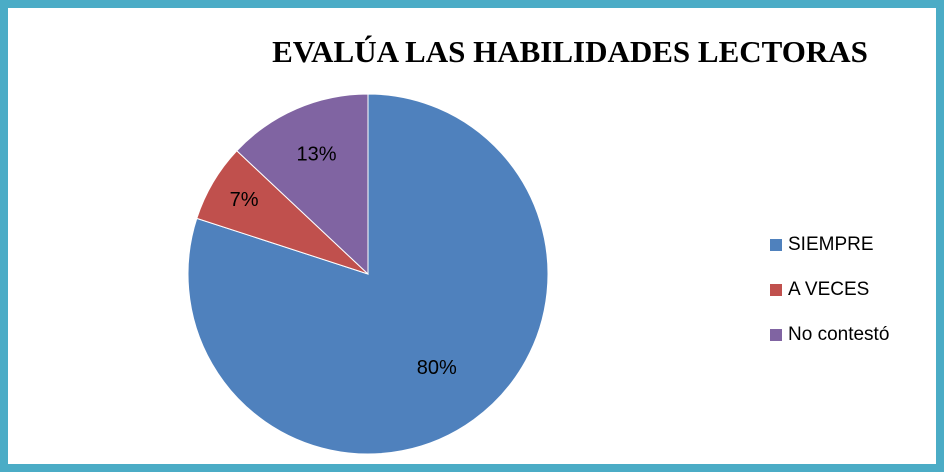 This screenshot has width=944, height=472. Describe the element at coordinates (839, 334) in the screenshot. I see `legend-label-no-contesto: No contestó` at that location.